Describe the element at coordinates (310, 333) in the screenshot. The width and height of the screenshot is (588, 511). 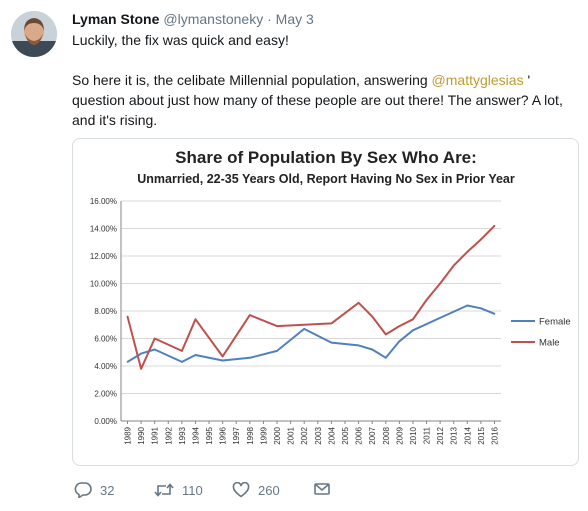
I see `series-line-female` at that location.